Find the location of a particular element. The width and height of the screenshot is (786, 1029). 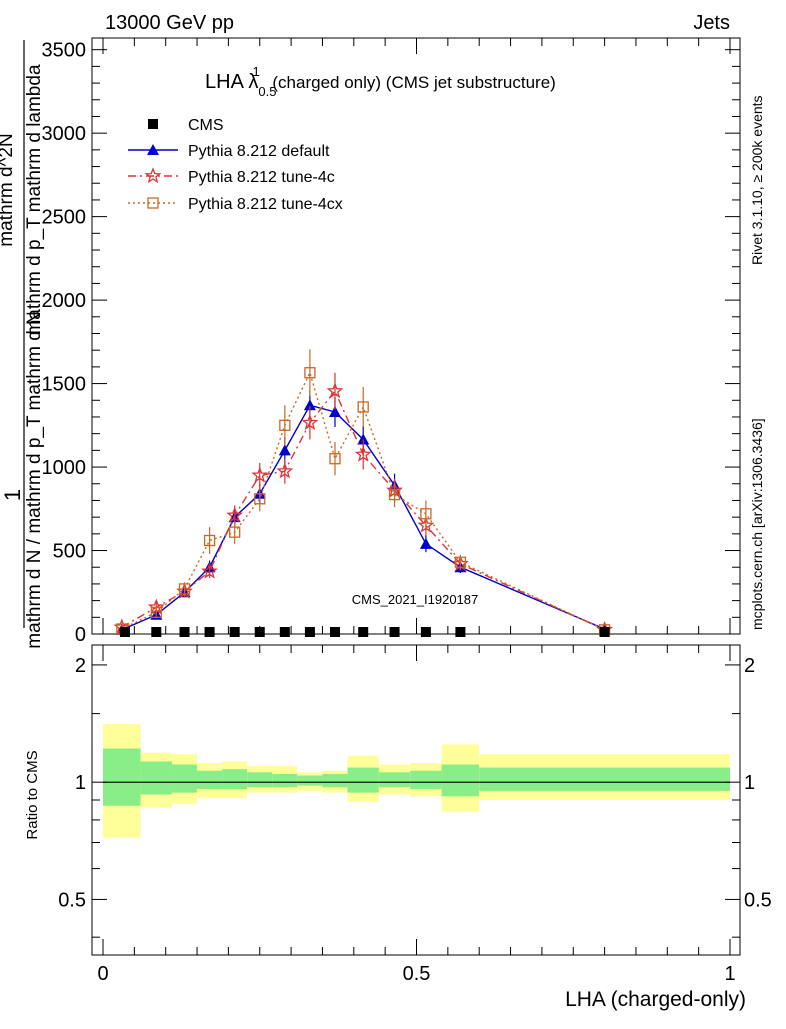

legend-label-3: Pythia 8.212 tune-4cx is located at coordinates (265, 204).